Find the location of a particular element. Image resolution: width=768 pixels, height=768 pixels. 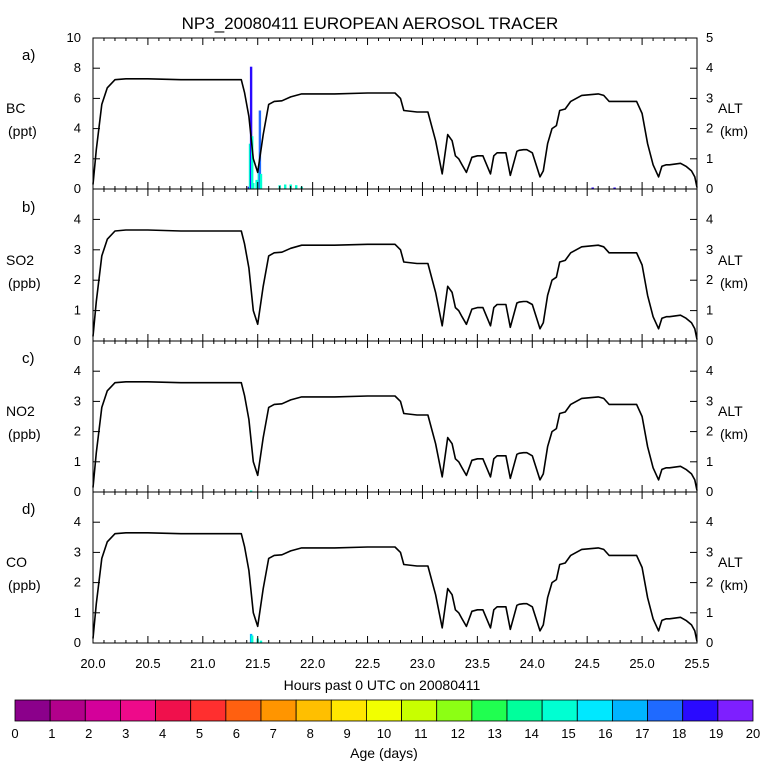

panel-label: d) is located at coordinates (28, 509).